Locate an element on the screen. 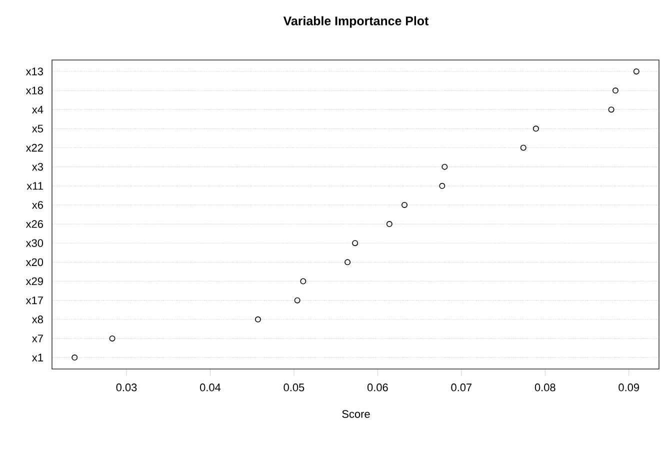  x-axis-title: Score is located at coordinates (356, 414).